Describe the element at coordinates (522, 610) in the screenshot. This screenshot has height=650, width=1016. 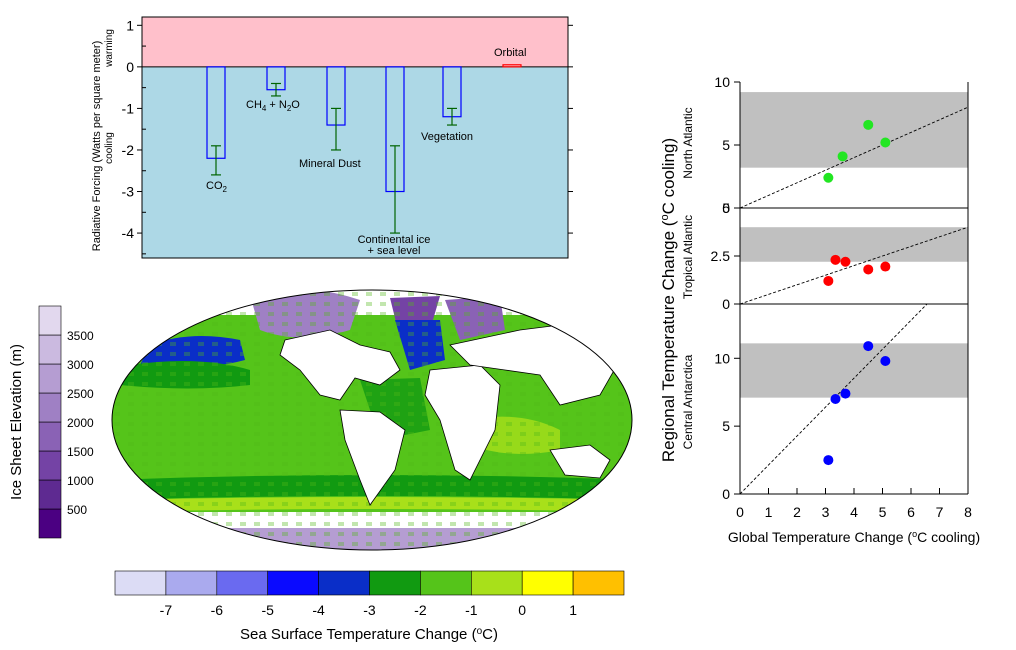
I see `sst-colorbar-tick-label: 0` at that location.